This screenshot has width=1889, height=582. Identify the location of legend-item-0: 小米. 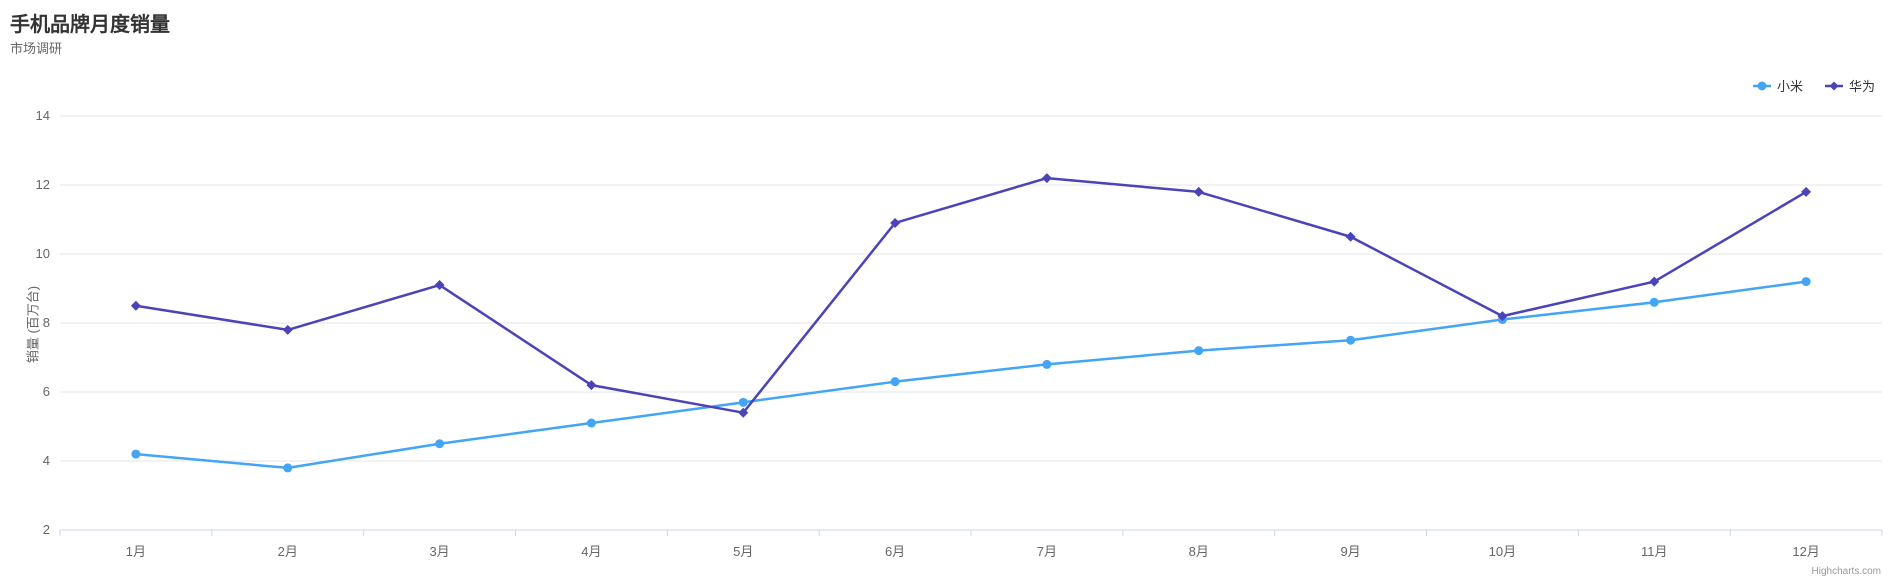
(1777, 85).